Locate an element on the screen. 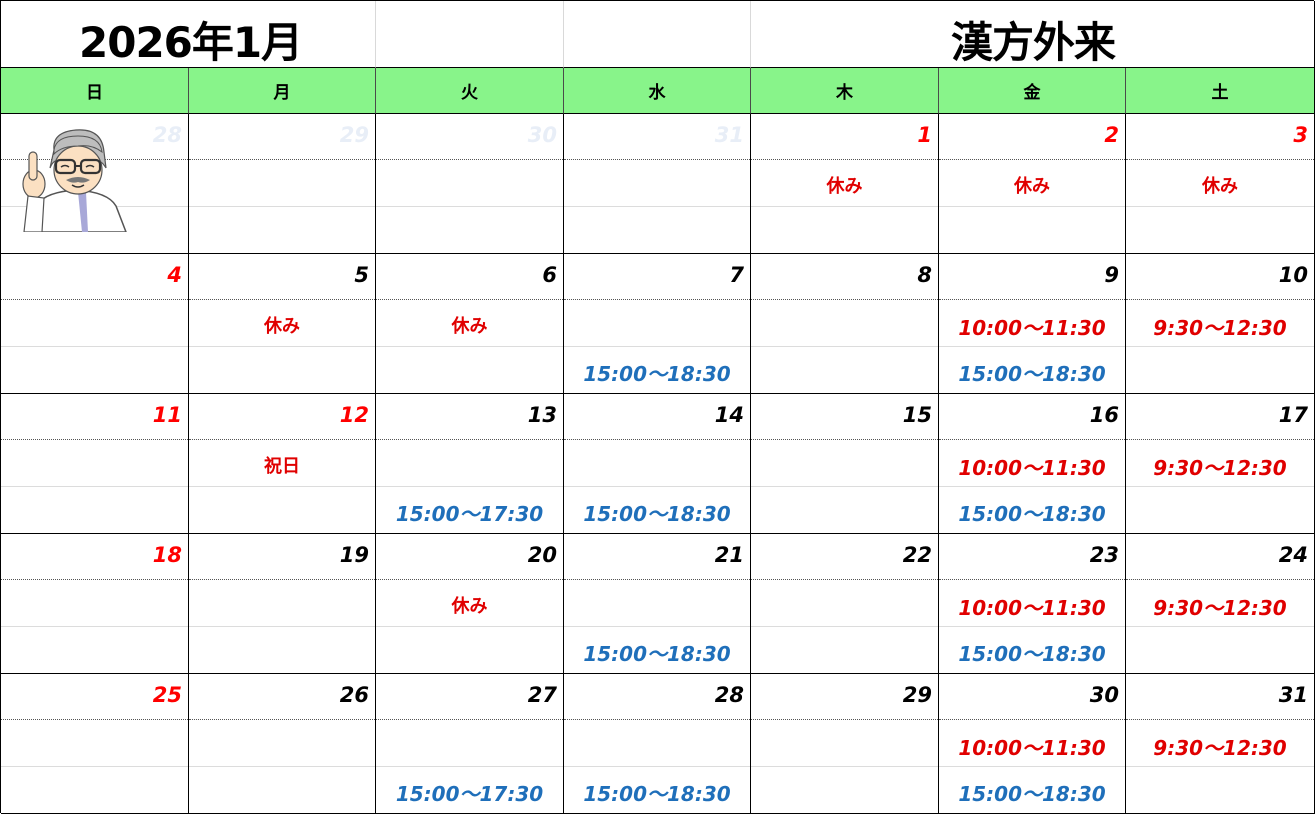 The image size is (1315, 814). day-cell: 29 is located at coordinates (845, 744).